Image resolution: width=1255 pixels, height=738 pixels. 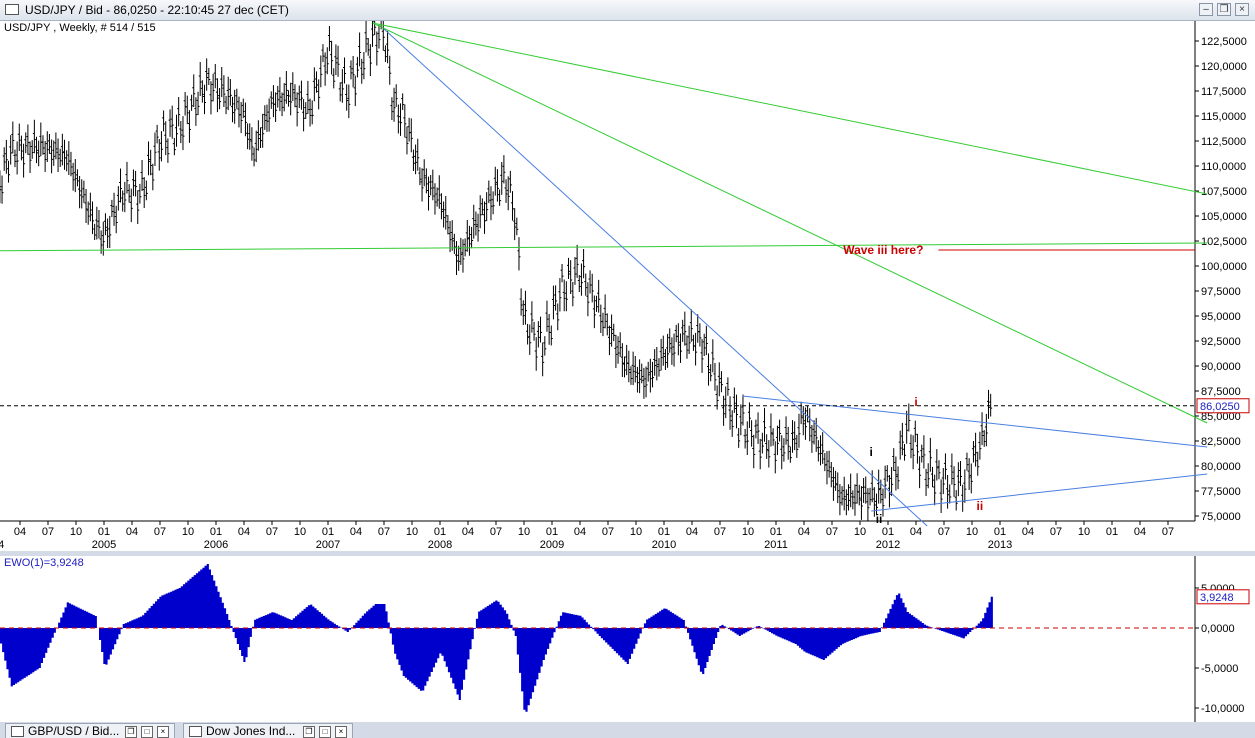 What do you see at coordinates (636, 532) in the screenshot?
I see `x-tick-label: 10` at bounding box center [636, 532].